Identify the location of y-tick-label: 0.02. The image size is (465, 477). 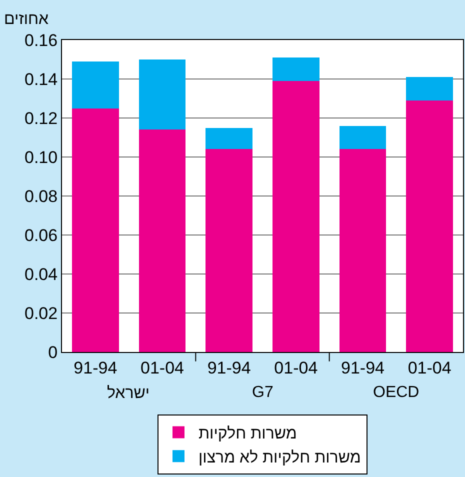
(41, 313).